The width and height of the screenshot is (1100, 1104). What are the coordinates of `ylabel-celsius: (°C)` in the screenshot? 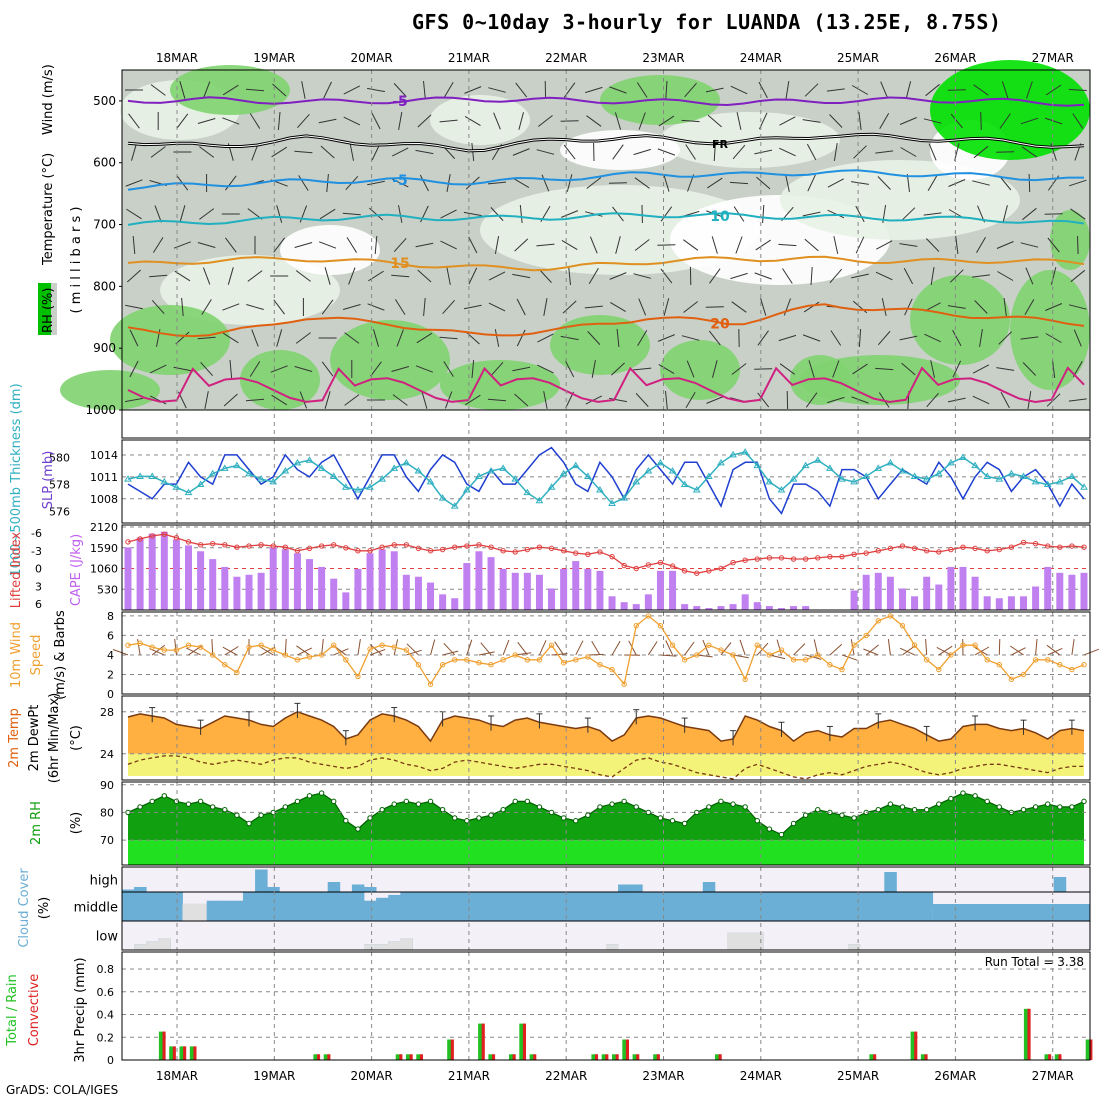 It's located at (76, 738).